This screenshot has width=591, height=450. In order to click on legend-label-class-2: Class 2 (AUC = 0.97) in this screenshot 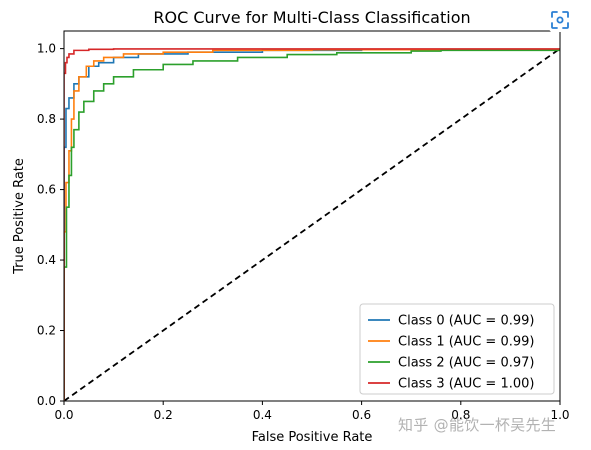, I will do `click(466, 363)`.